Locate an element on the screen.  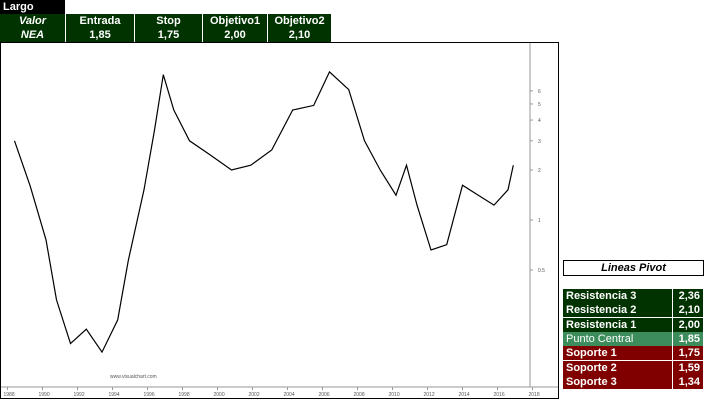
x-tick-label: 2012 is located at coordinates (429, 395).